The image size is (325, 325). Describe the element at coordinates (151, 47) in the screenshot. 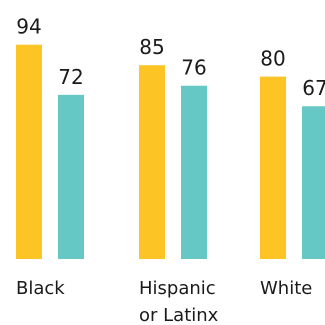

I see `value-label-1-0: 85` at that location.